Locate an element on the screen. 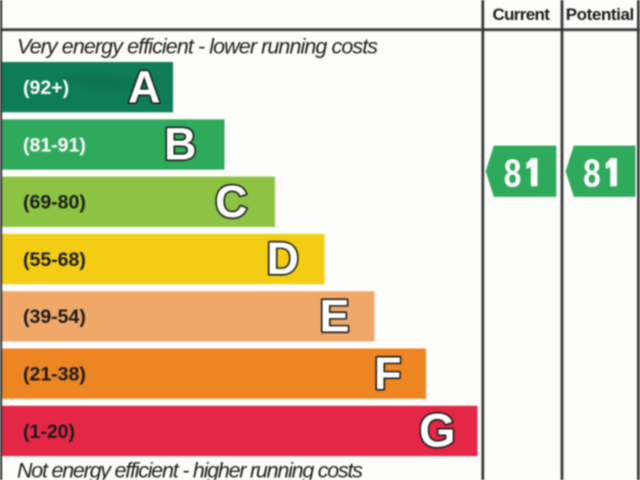 This screenshot has width=640, height=480. svg-text: G is located at coordinates (437, 429).